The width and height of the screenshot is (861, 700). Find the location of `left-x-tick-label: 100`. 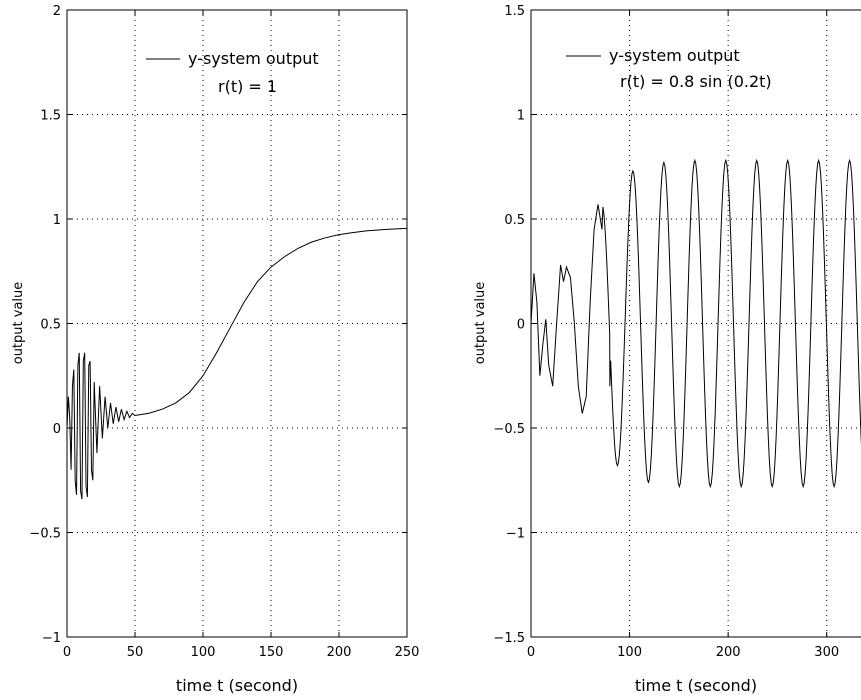

left-x-tick-label: 100 is located at coordinates (203, 652).